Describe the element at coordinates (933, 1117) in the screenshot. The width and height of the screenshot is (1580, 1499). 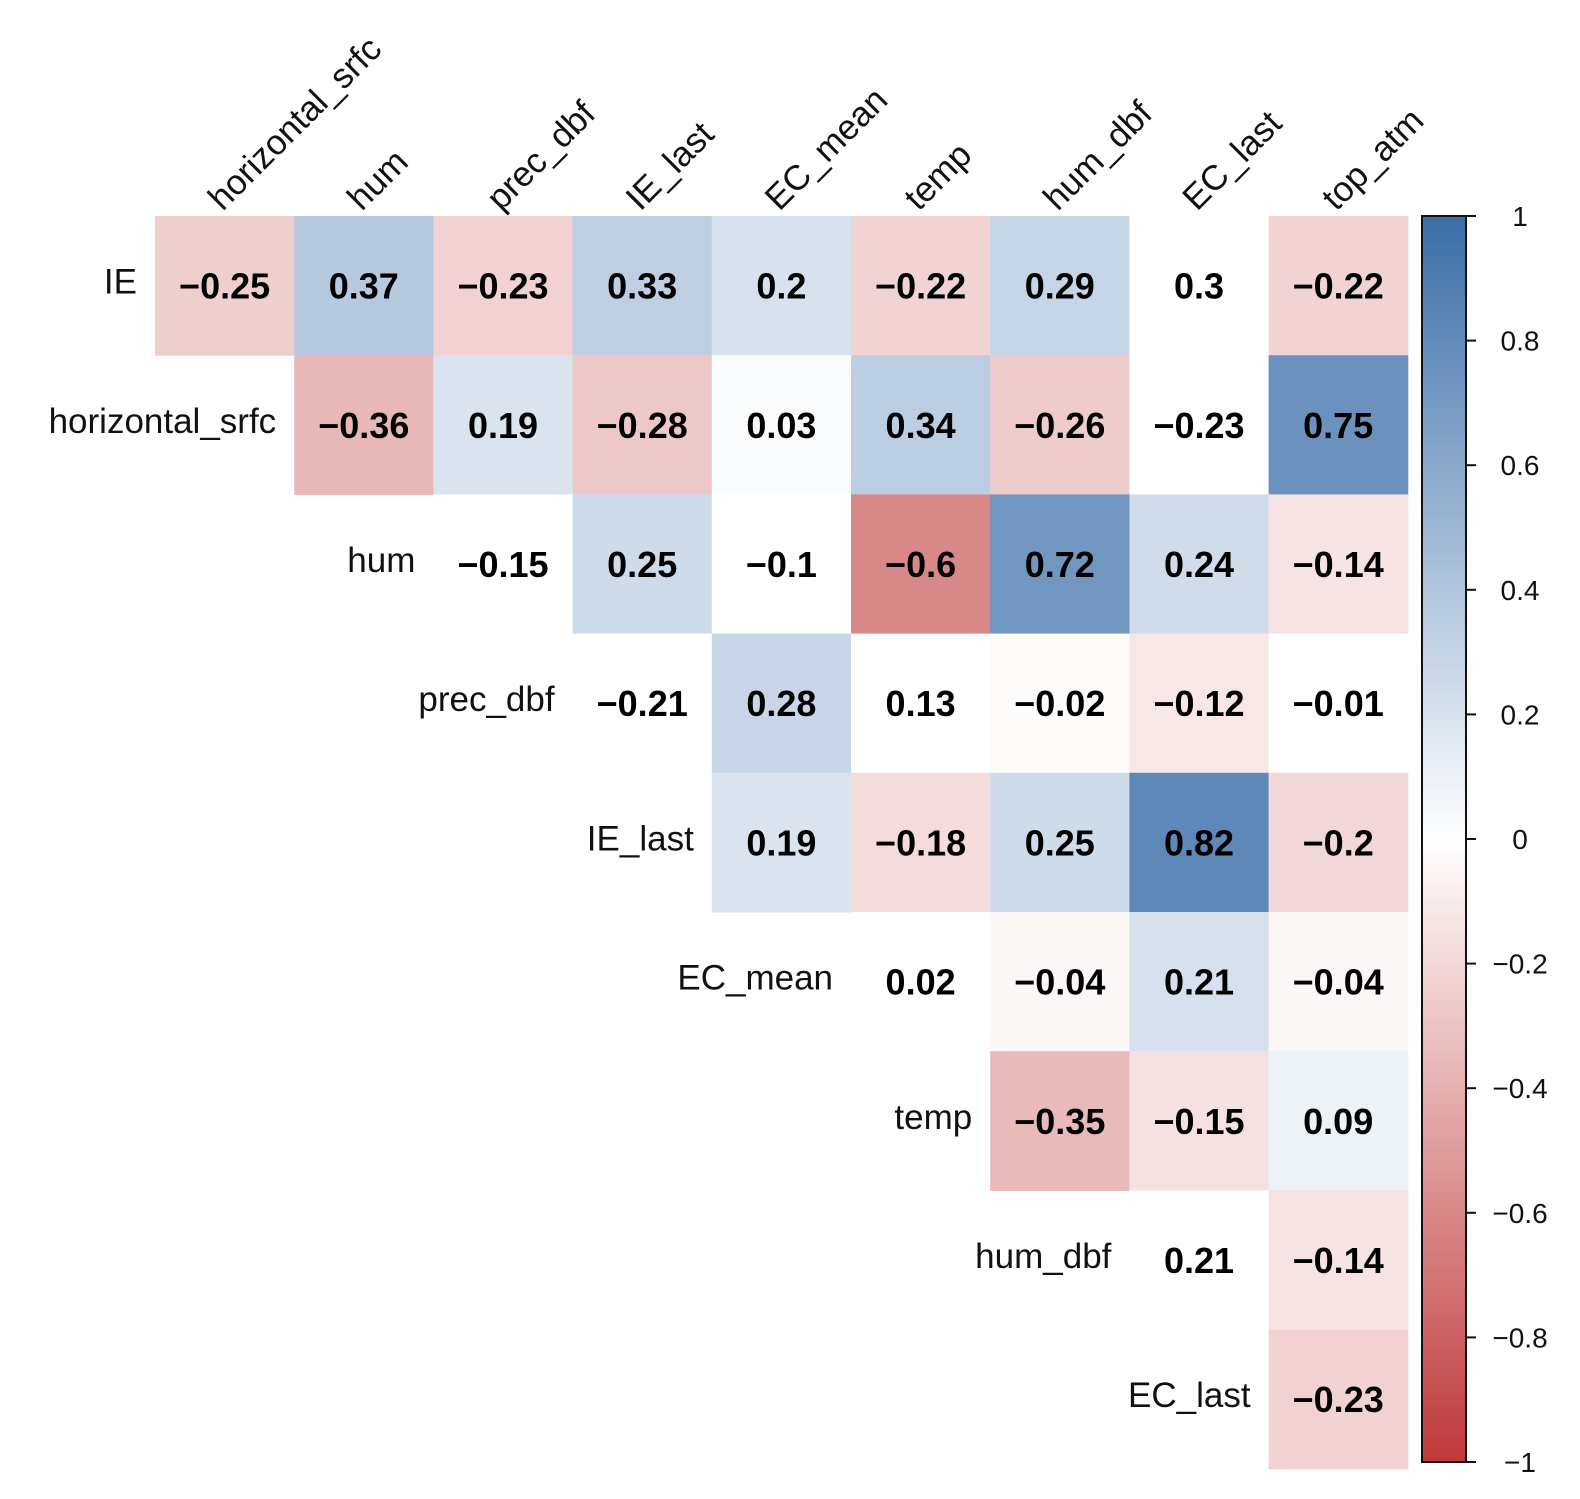
I see `row-label: temp` at that location.